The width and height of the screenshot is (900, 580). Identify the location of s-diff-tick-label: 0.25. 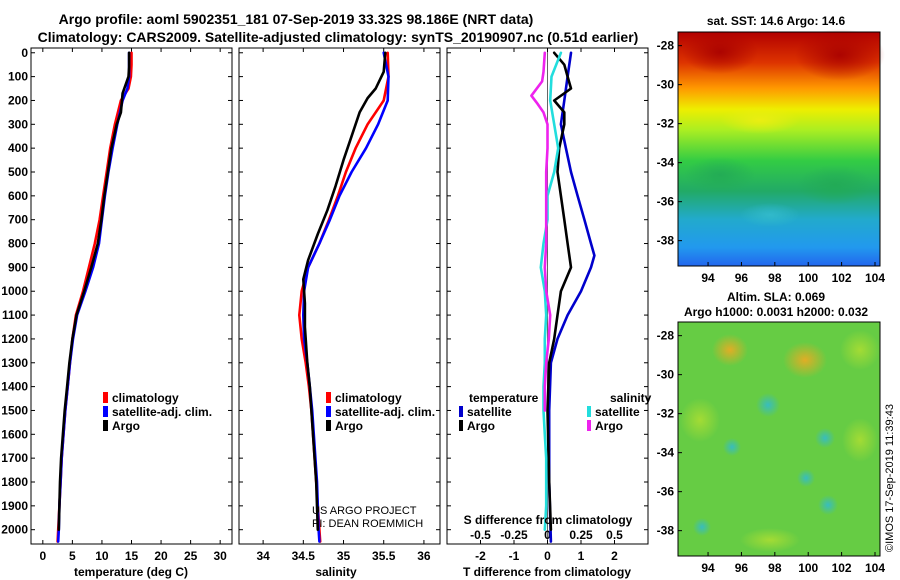
(581, 535).